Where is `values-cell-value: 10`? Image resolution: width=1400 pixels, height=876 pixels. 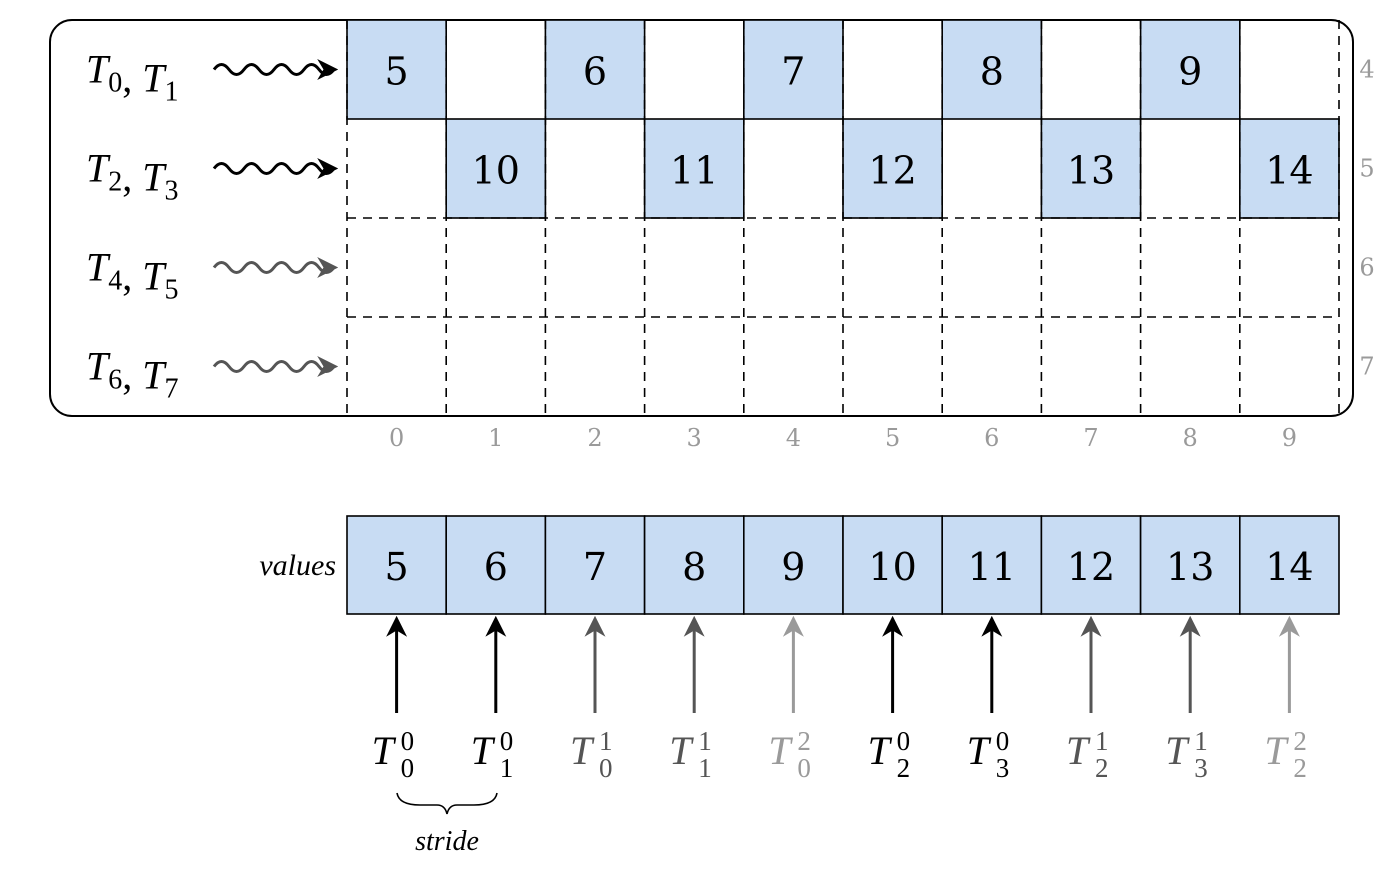 values-cell-value: 10 is located at coordinates (892, 567).